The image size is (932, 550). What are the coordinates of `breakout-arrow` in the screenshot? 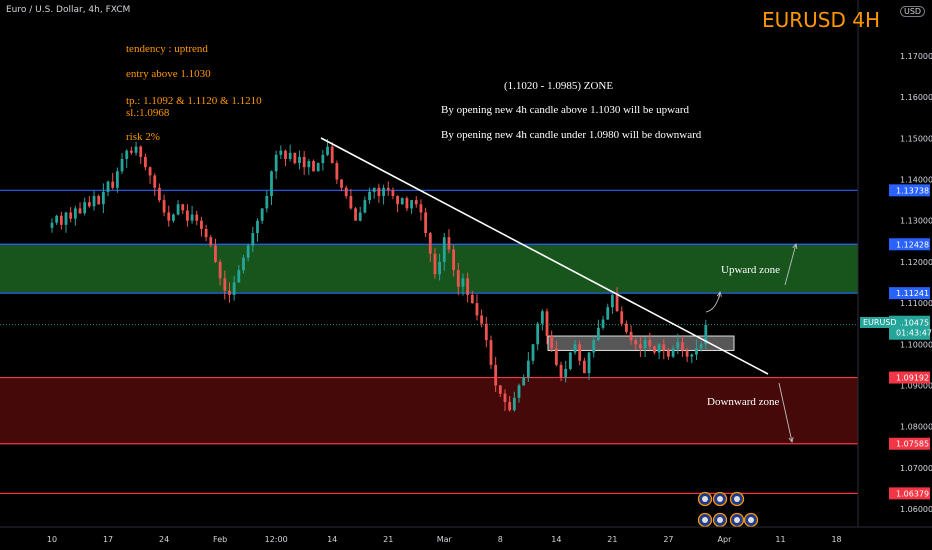 It's located at (713, 302).